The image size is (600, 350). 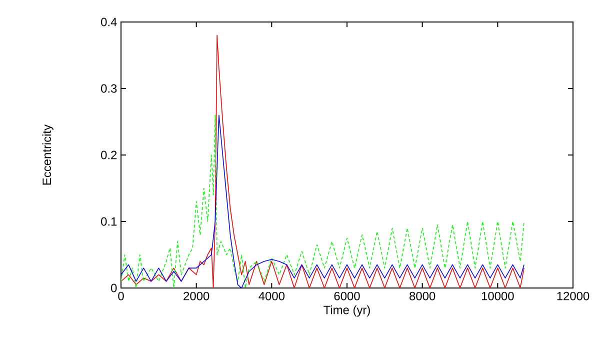 What do you see at coordinates (347, 296) in the screenshot?
I see `x-tick-label: 6000` at bounding box center [347, 296].